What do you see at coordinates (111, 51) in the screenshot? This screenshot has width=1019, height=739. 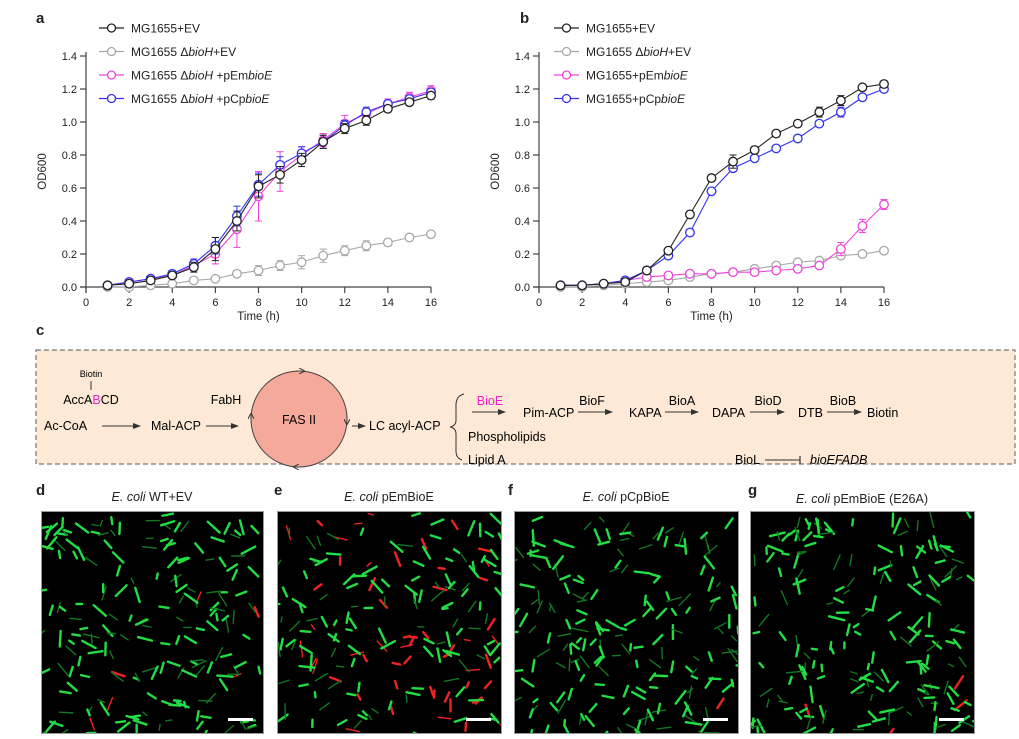 I see `legend-marker` at bounding box center [111, 51].